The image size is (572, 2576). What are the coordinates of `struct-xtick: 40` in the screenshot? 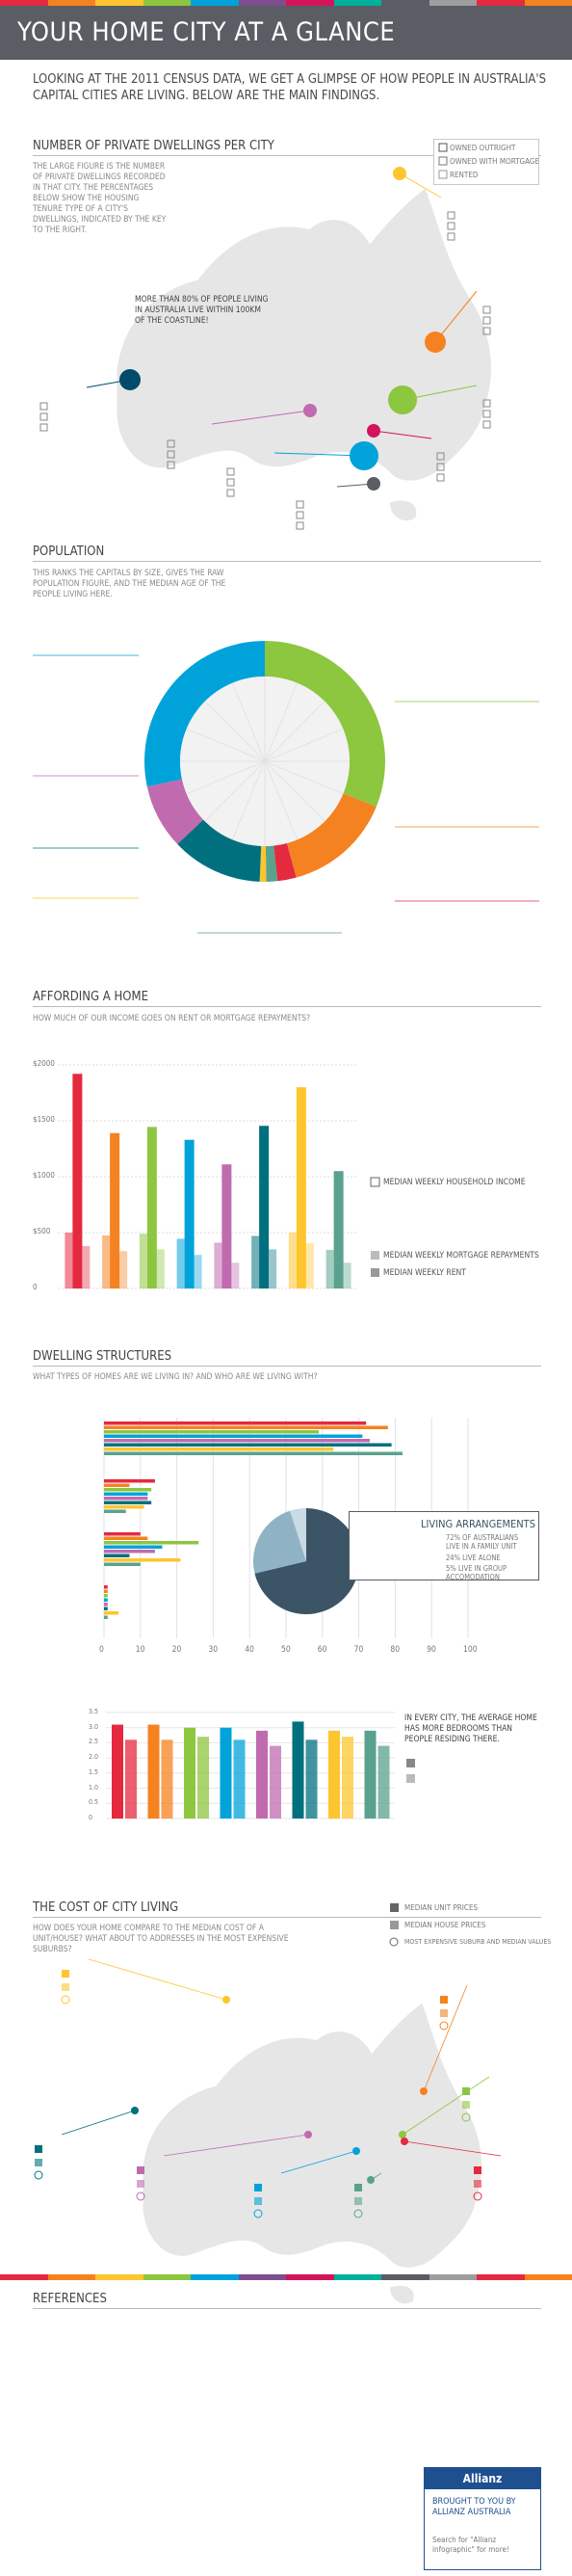 It's located at (249, 1650).